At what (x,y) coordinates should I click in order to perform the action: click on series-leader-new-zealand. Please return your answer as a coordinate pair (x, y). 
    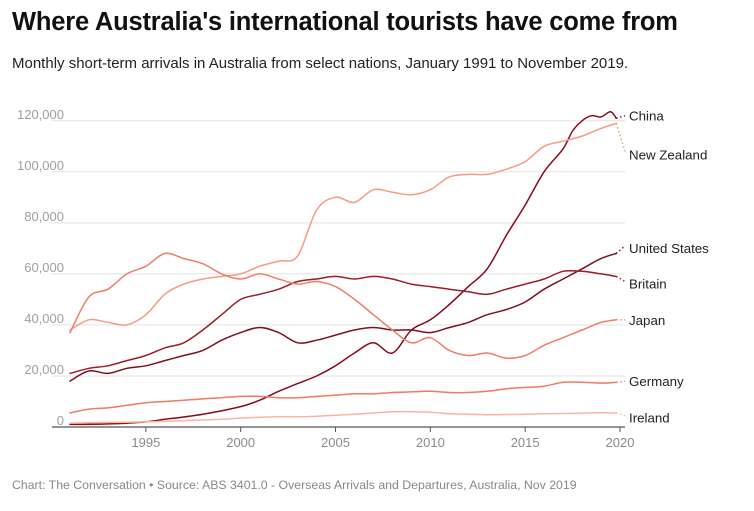
    Looking at the image, I should click on (620, 137).